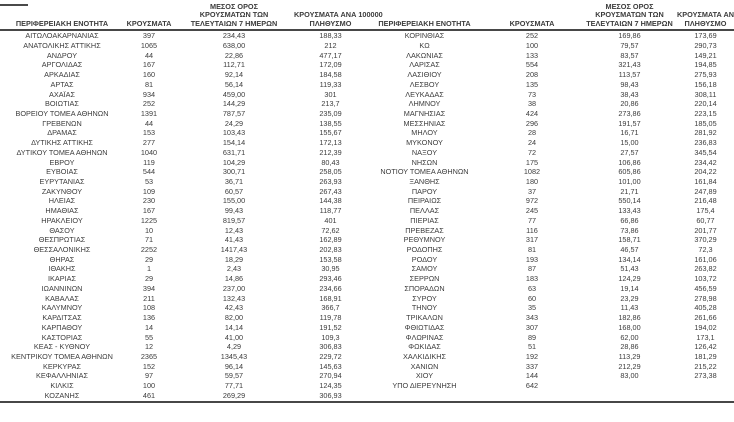  Describe the element at coordinates (705, 75) in the screenshot. I see `per100k-cell: 275,93` at that location.